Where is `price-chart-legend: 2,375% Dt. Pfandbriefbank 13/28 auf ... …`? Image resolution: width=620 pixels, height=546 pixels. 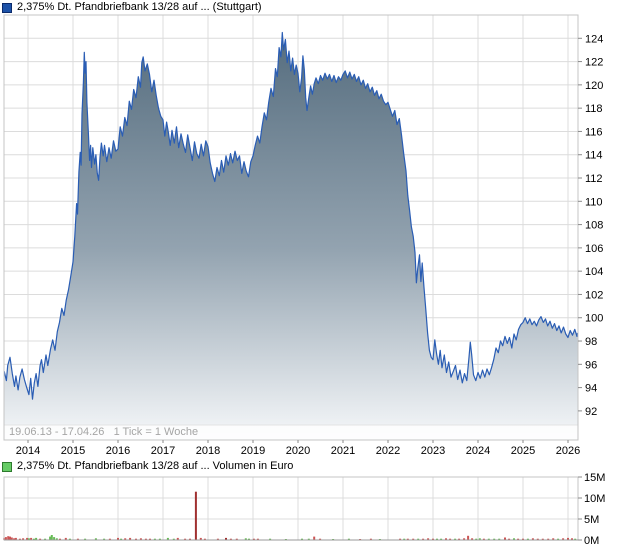
price-chart-legend: 2,375% Dt. Pfandbriefbank 13/28 auf ... … is located at coordinates (132, 7).